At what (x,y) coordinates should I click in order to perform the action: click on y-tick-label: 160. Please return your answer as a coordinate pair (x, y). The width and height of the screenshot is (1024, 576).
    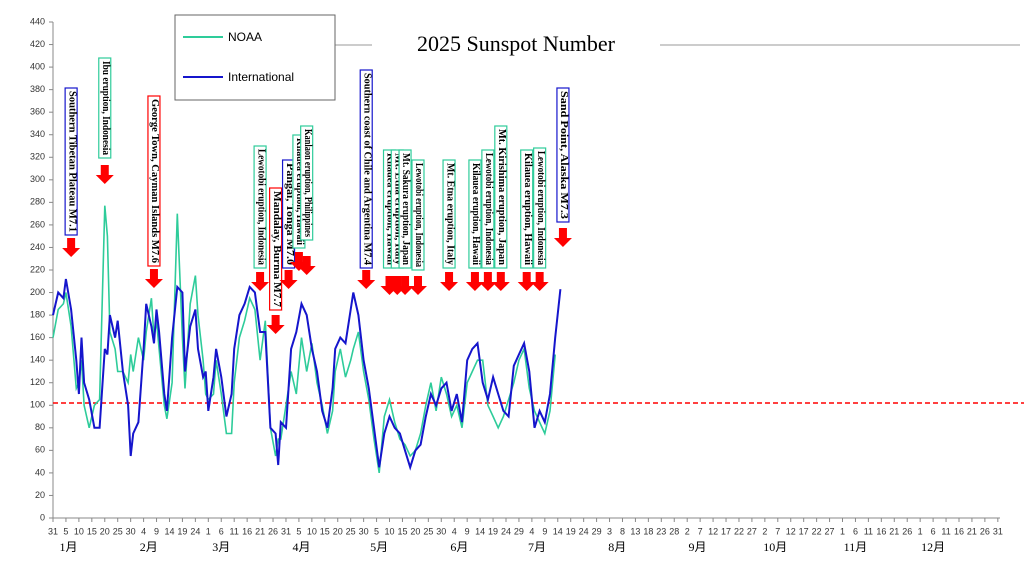
    Looking at the image, I should click on (37, 337).